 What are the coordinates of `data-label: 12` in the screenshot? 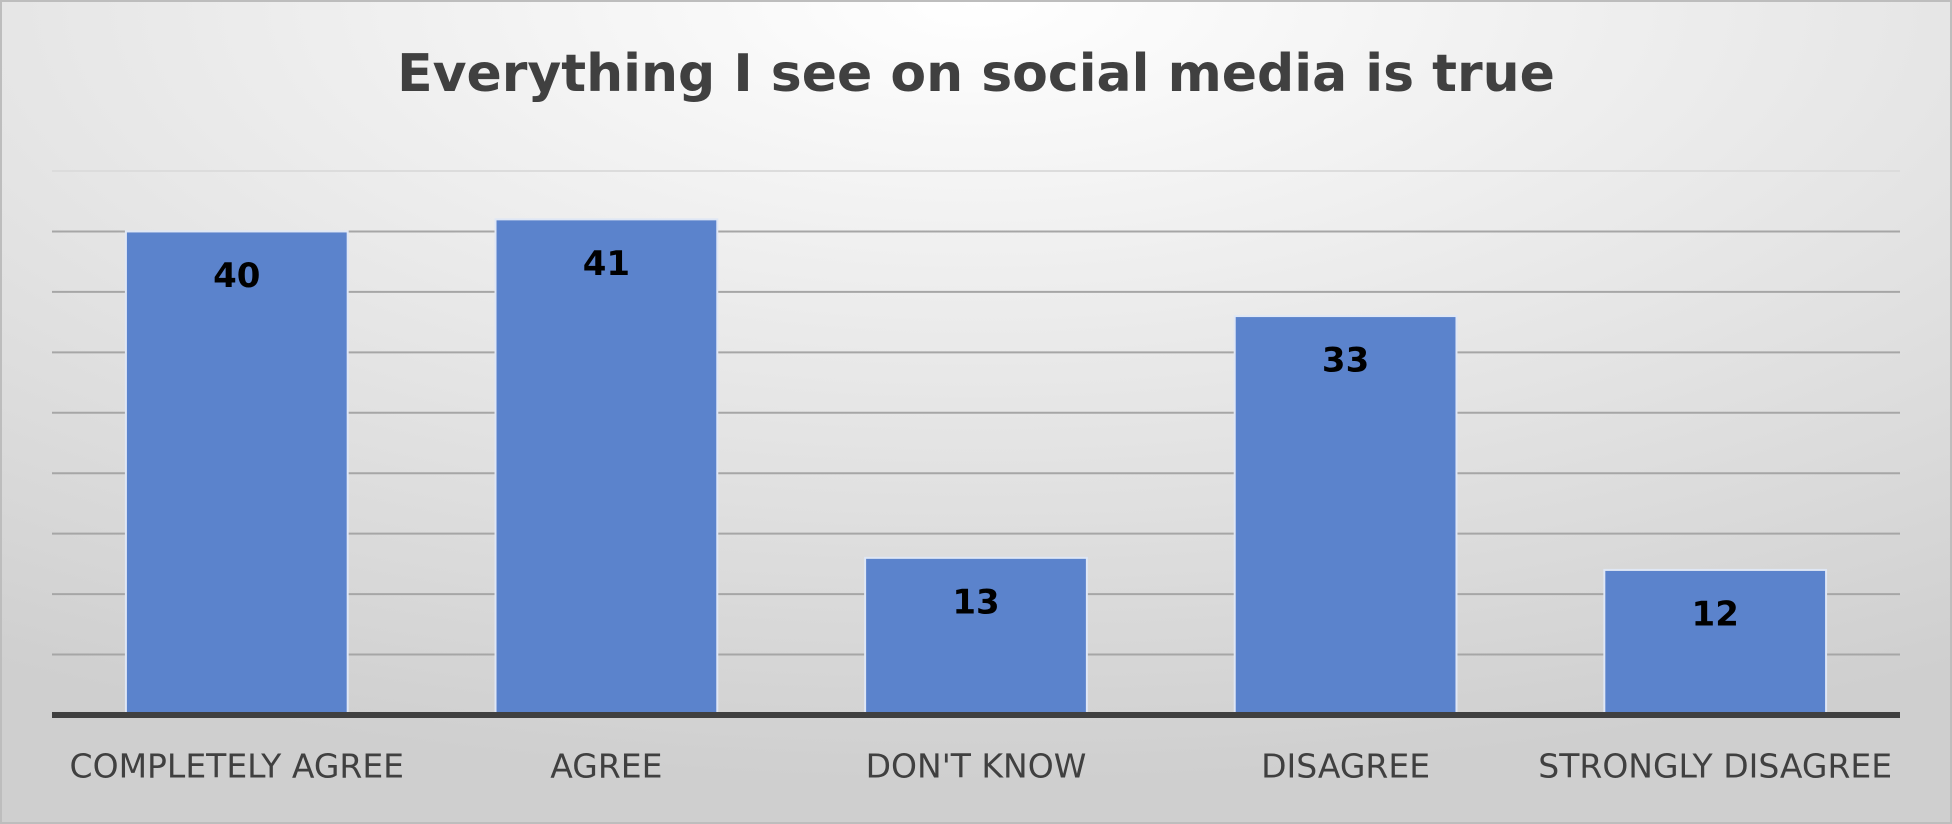 It's located at (1715, 614).